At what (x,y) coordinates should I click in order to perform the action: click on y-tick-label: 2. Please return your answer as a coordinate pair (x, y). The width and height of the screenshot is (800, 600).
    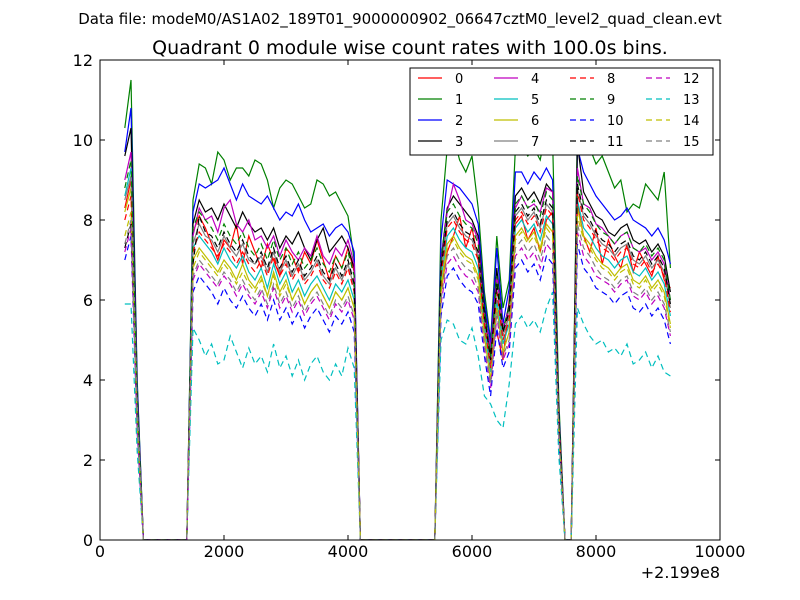
    Looking at the image, I should click on (88, 460).